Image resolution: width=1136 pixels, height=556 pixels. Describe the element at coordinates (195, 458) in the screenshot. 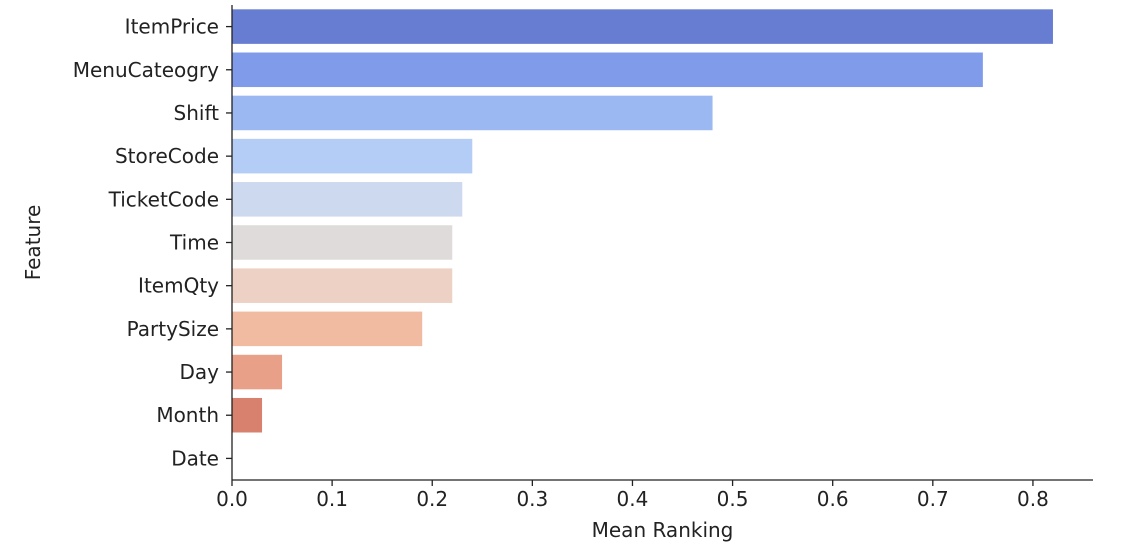

I see `y-tick-label: Date` at that location.